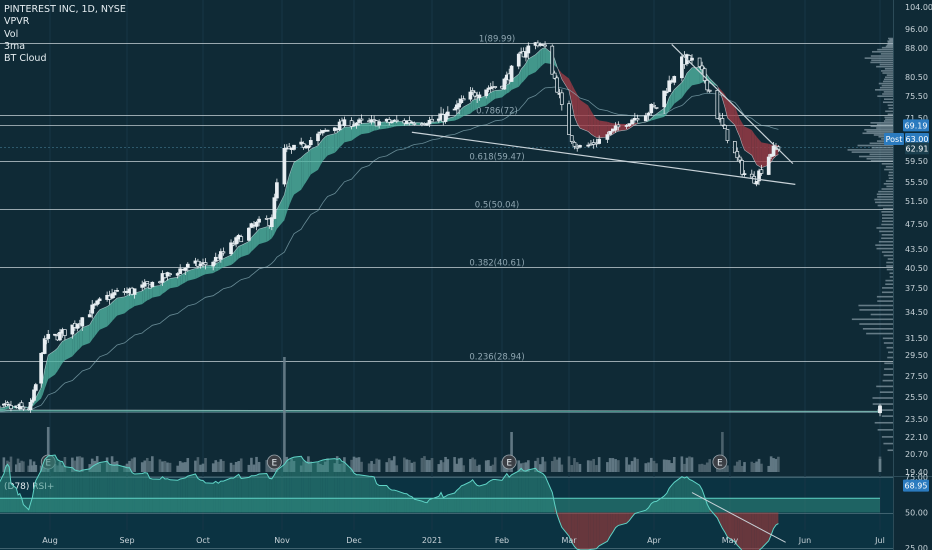 The width and height of the screenshot is (932, 550). What do you see at coordinates (11, 34) in the screenshot?
I see `indicator-vol: Vol` at bounding box center [11, 34].